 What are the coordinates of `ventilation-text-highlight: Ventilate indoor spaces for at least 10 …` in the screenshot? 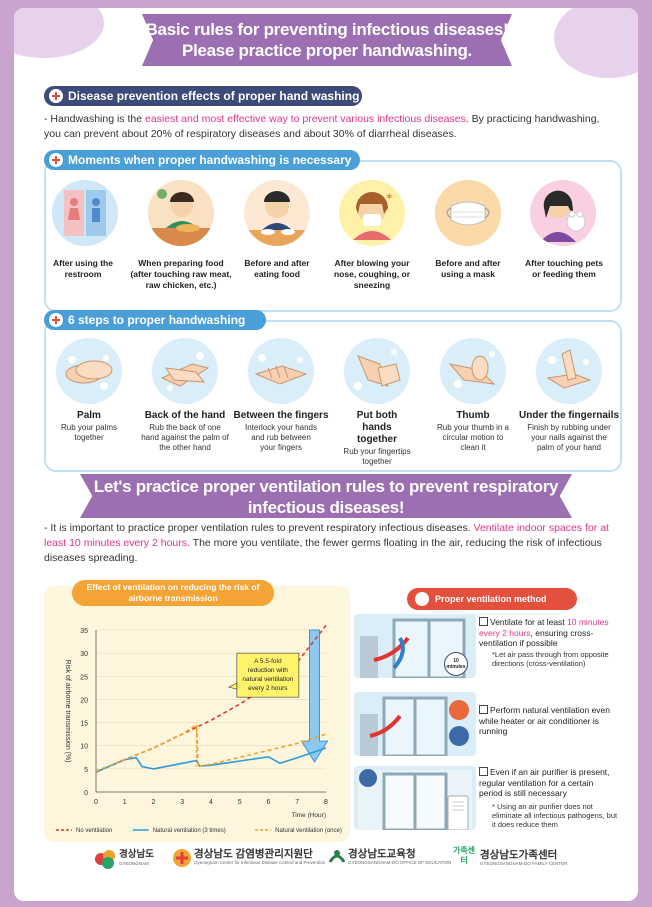 It's located at (326, 535).